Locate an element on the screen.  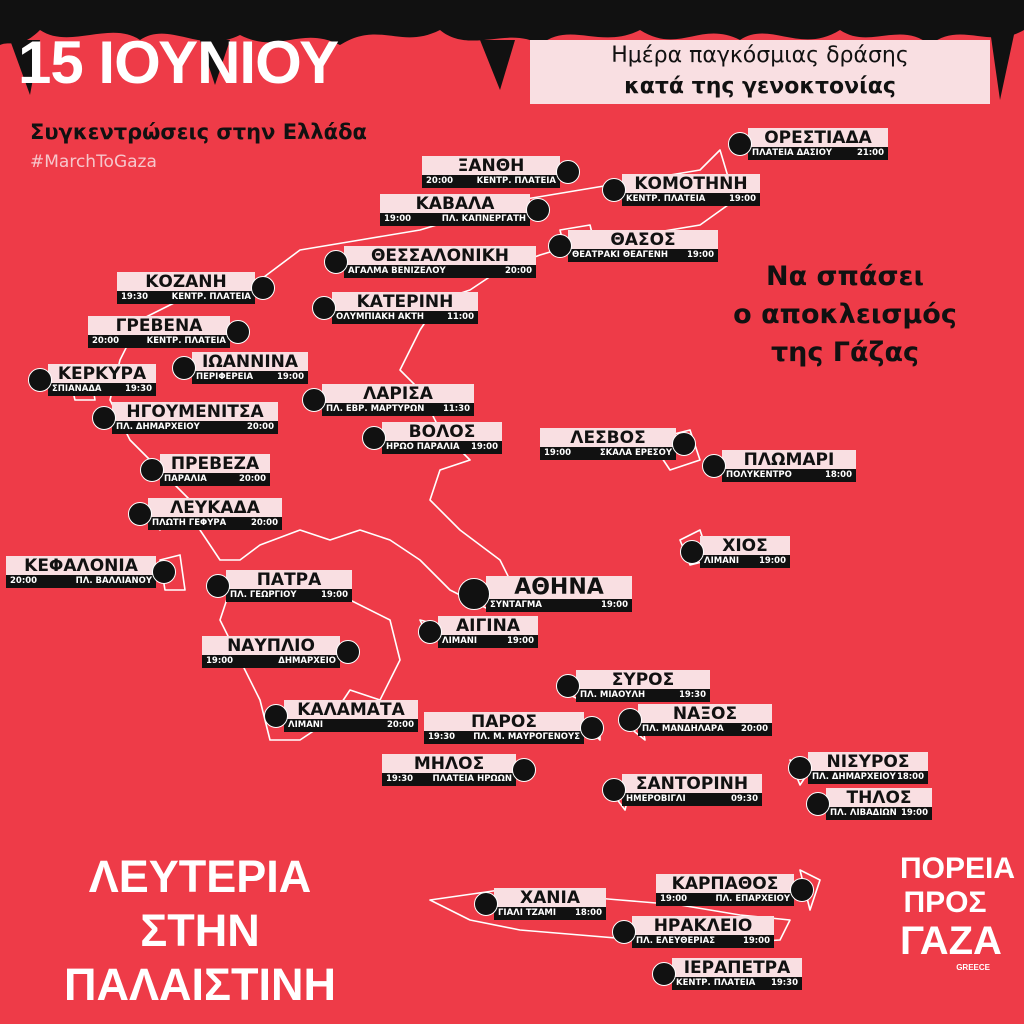
slogan-line: ΣΤΗΝ is located at coordinates (200, 930).